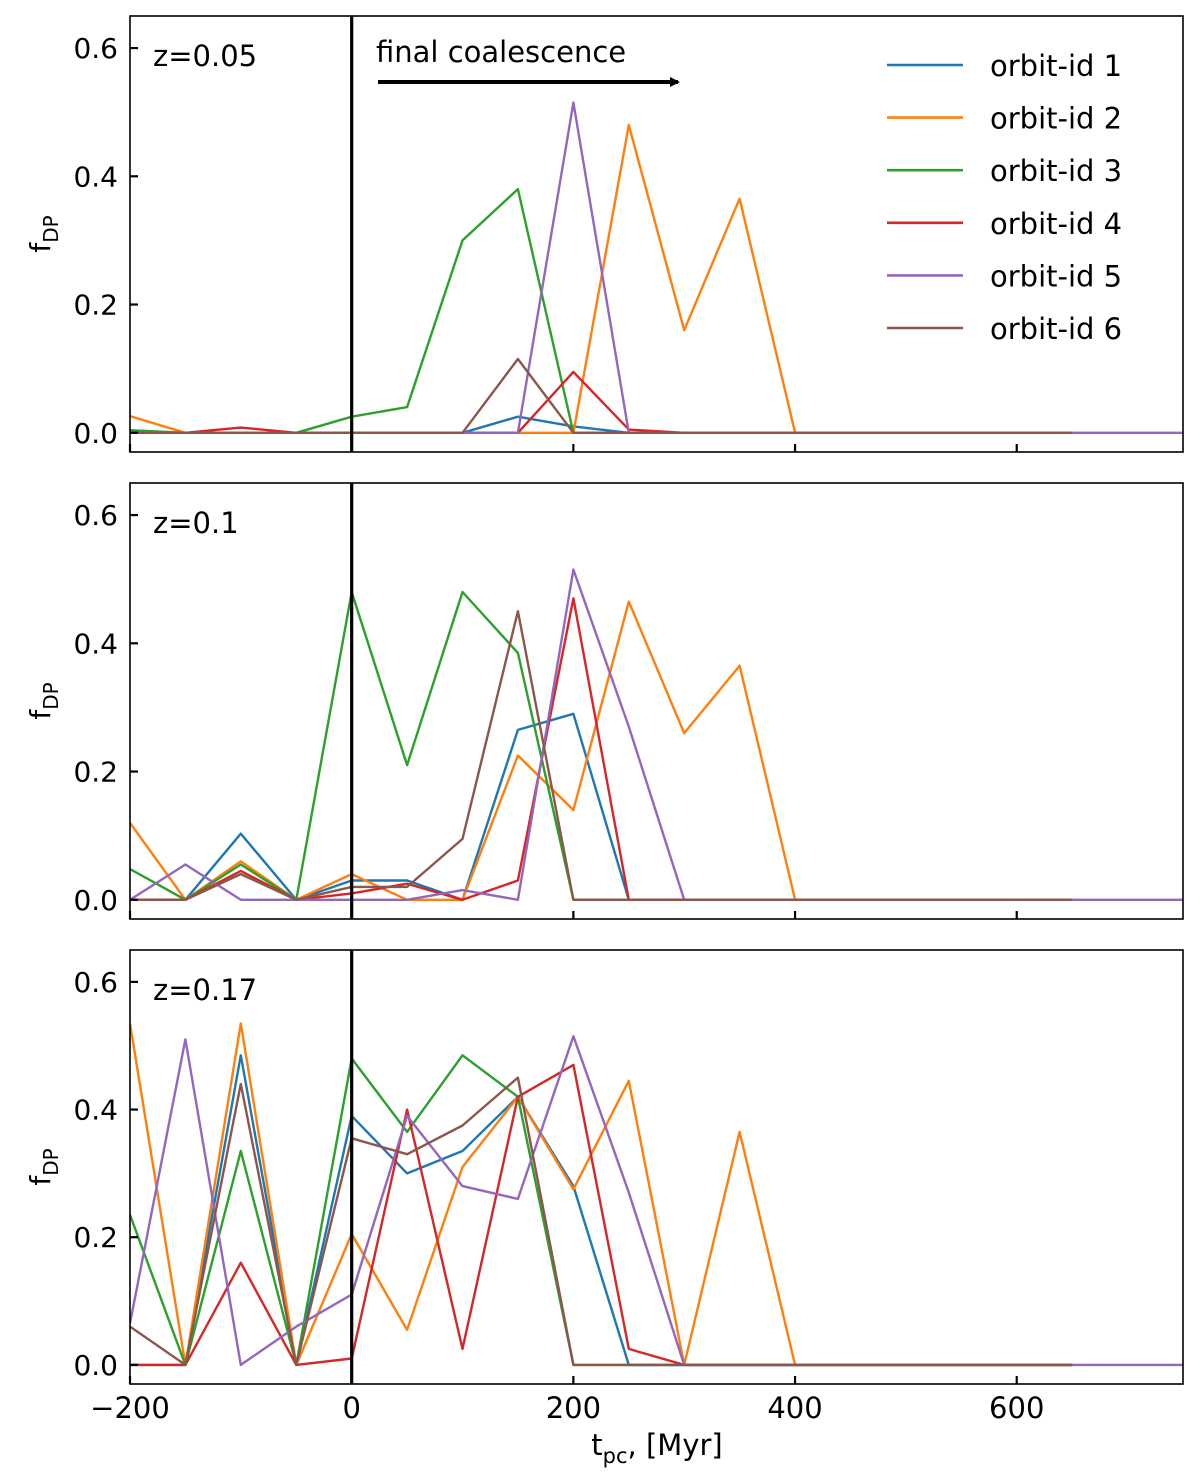 Image resolution: width=1200 pixels, height=1479 pixels. I want to click on legend-label-orbit-2: orbit-id 2, so click(1056, 119).